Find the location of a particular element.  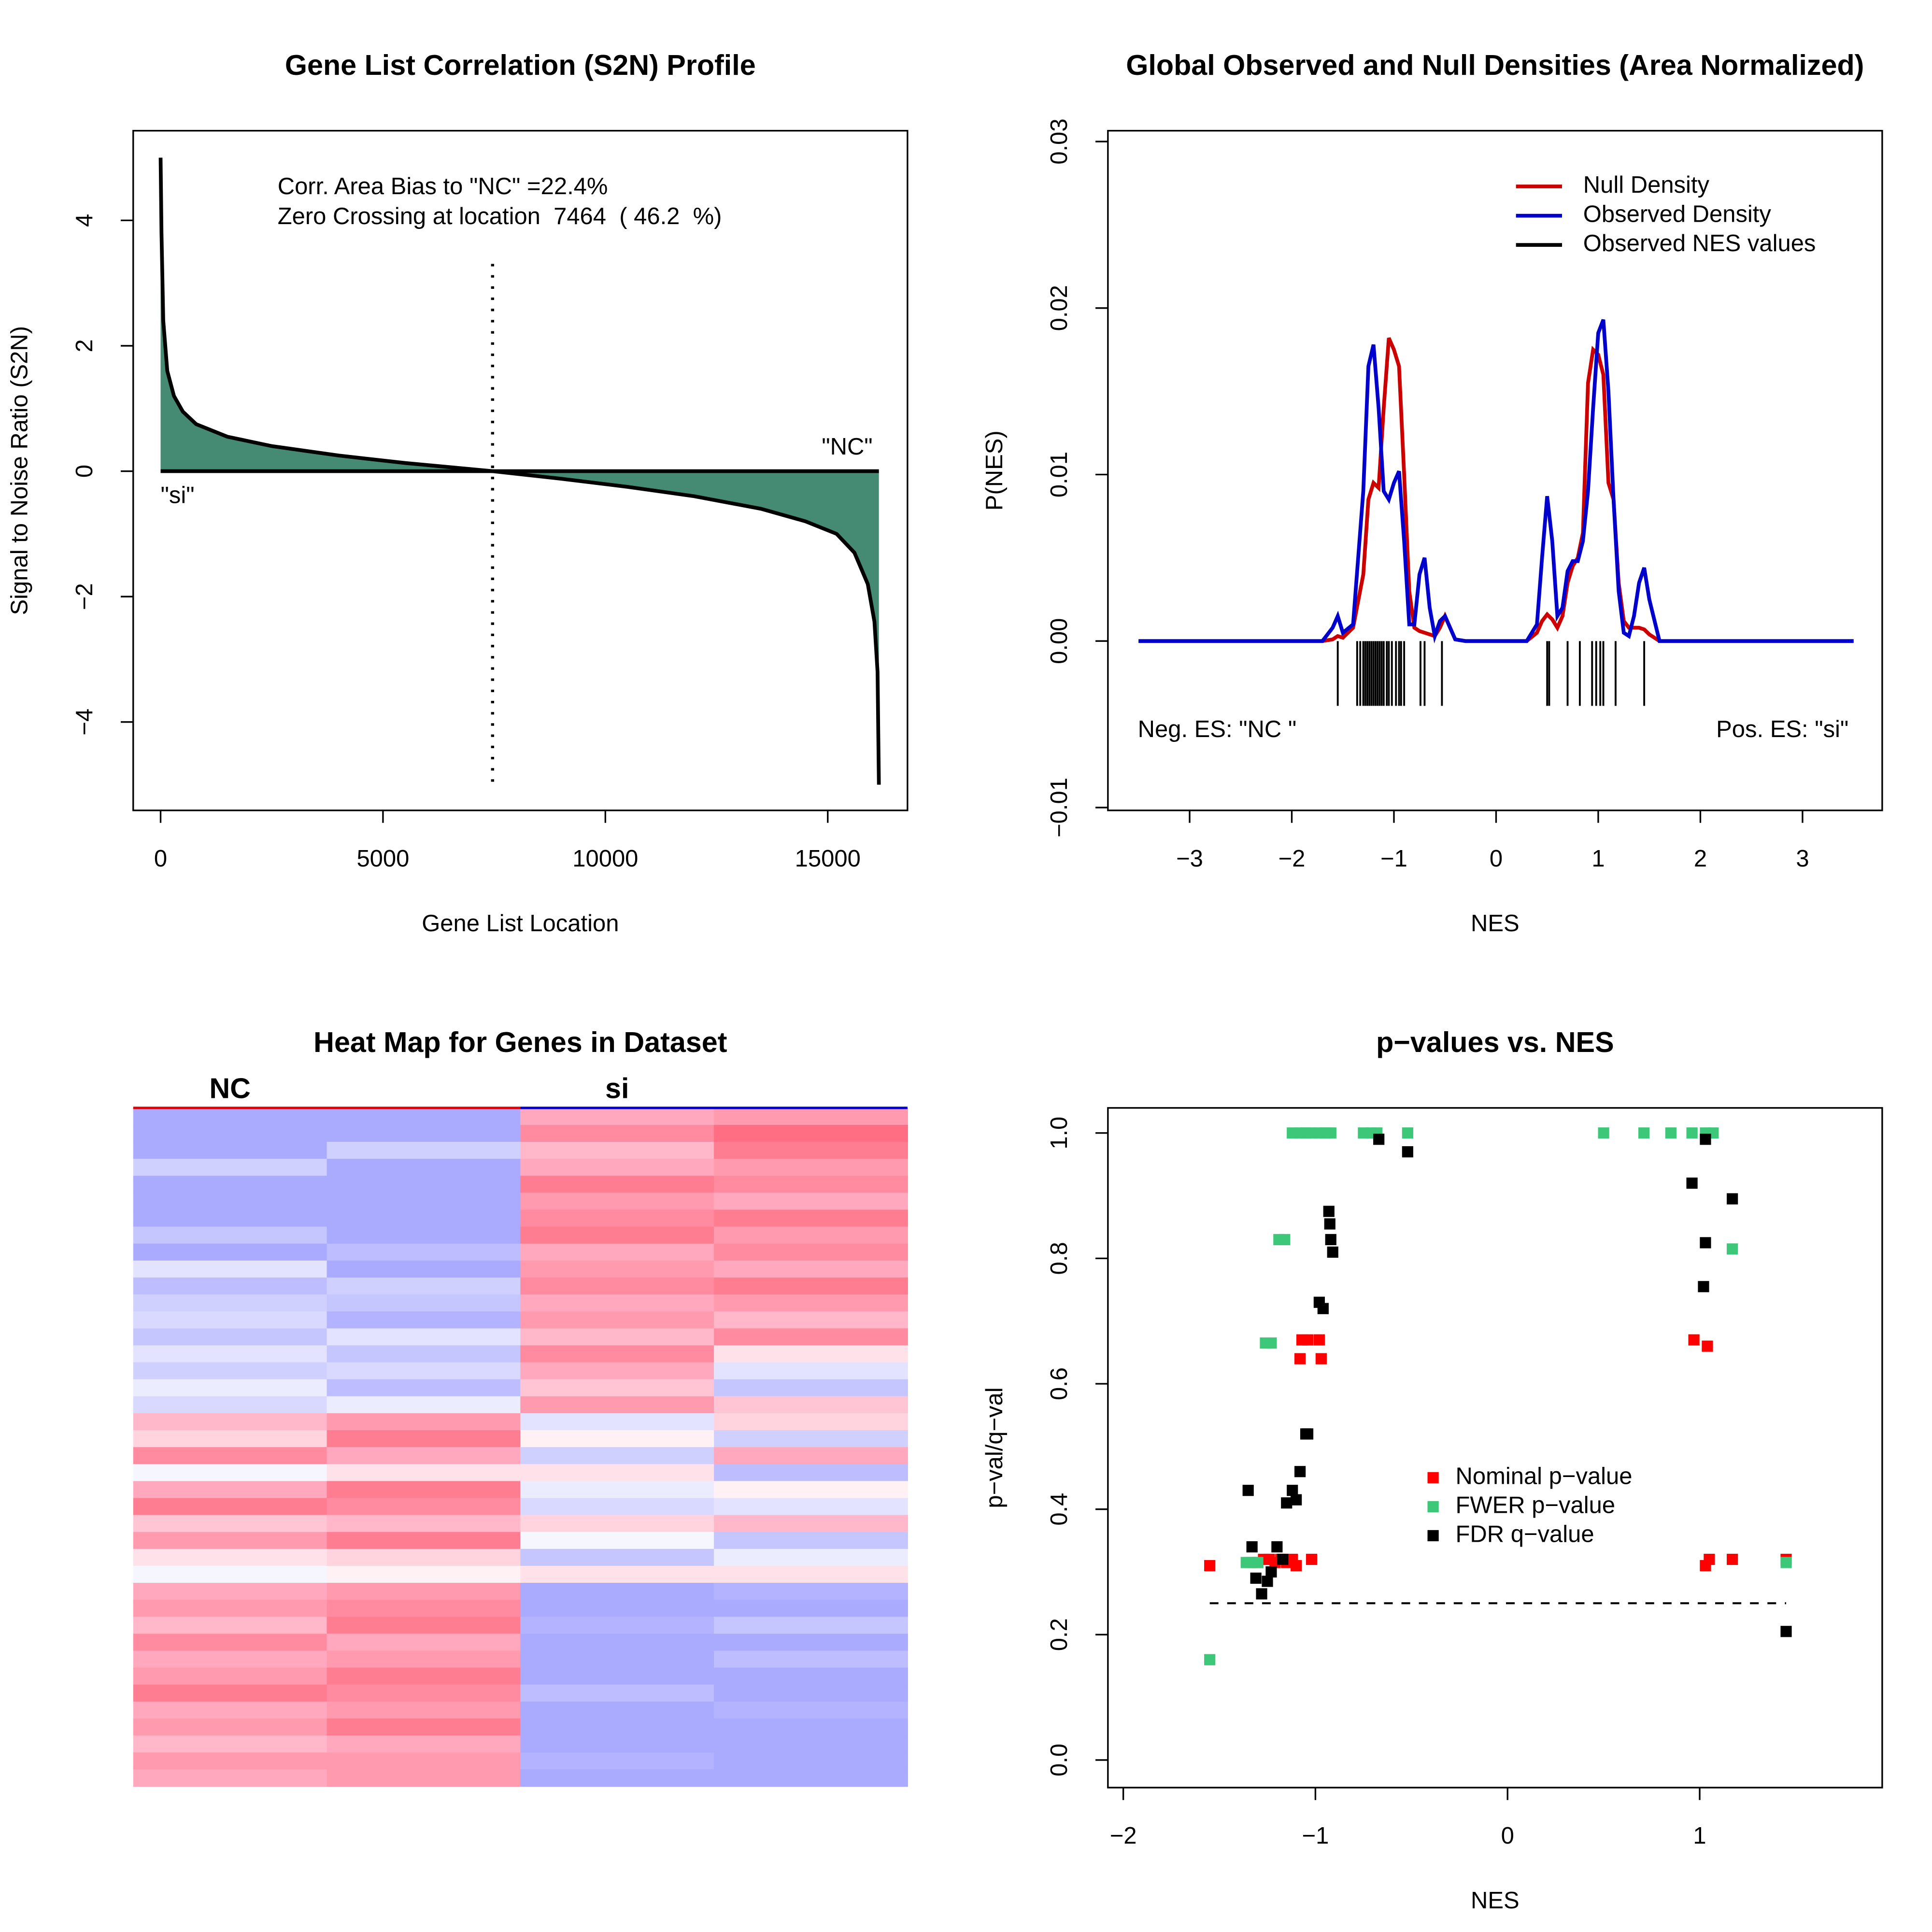

x-tick-label: 1 is located at coordinates (1699, 1836).